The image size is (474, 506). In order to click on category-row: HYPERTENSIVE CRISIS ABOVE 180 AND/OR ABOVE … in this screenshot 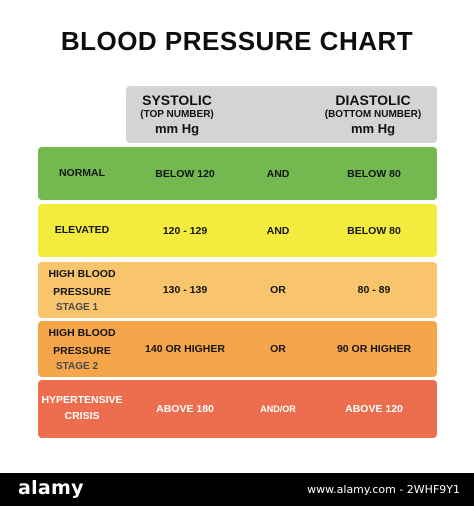, I will do `click(237, 409)`.